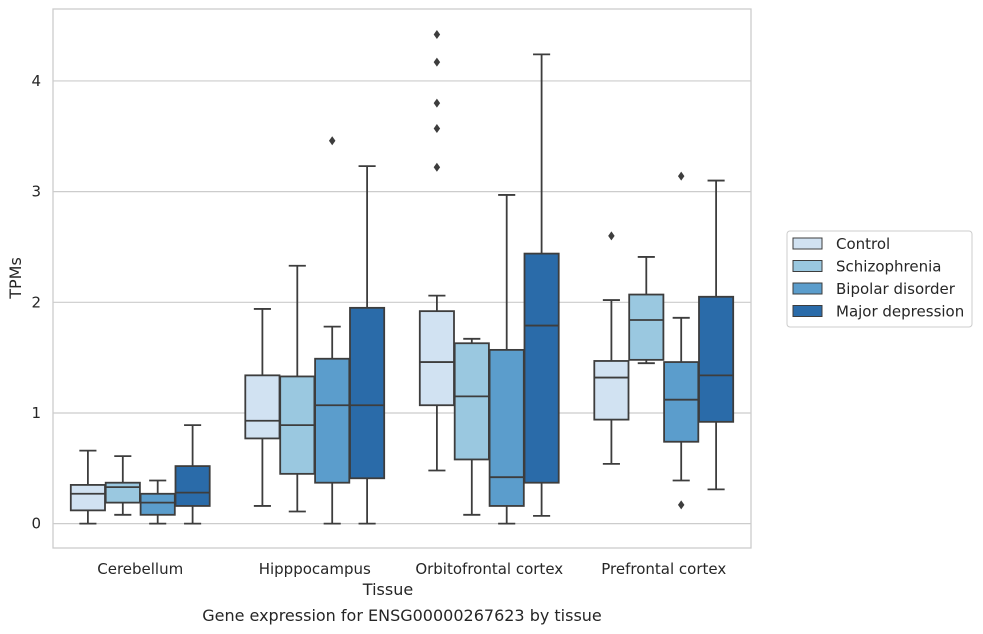  I want to click on x-tick-label: Prefrontal cortex, so click(663, 569).